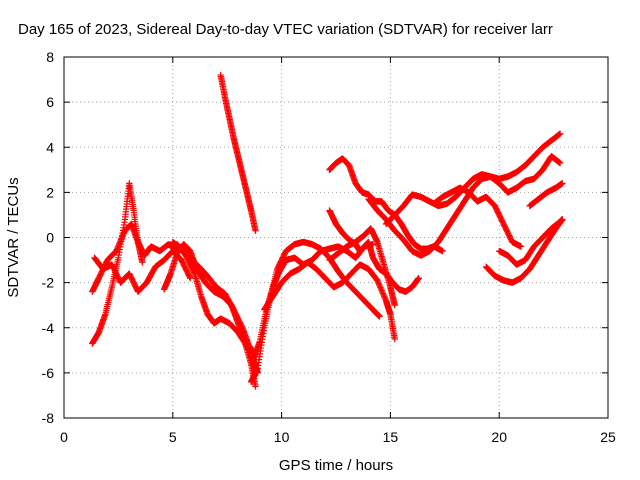  I want to click on x-tick-label: 0, so click(64, 437).